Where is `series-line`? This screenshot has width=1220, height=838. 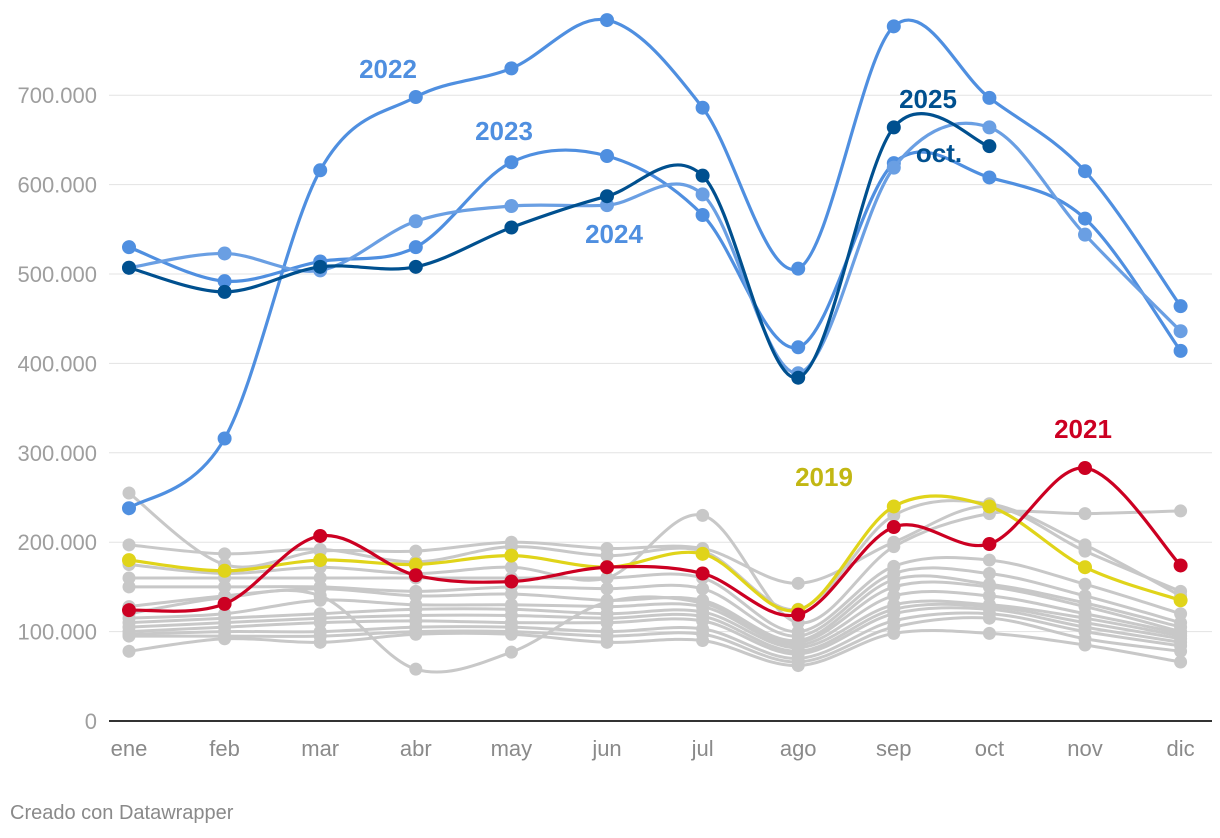
series-line is located at coordinates (655, 627).